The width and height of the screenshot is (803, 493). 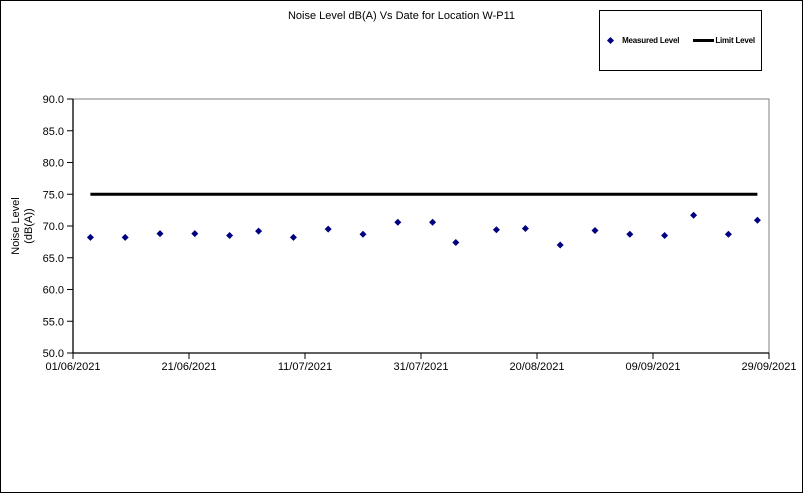 I want to click on legend-label-measured: Measured Level, so click(x=651, y=40).